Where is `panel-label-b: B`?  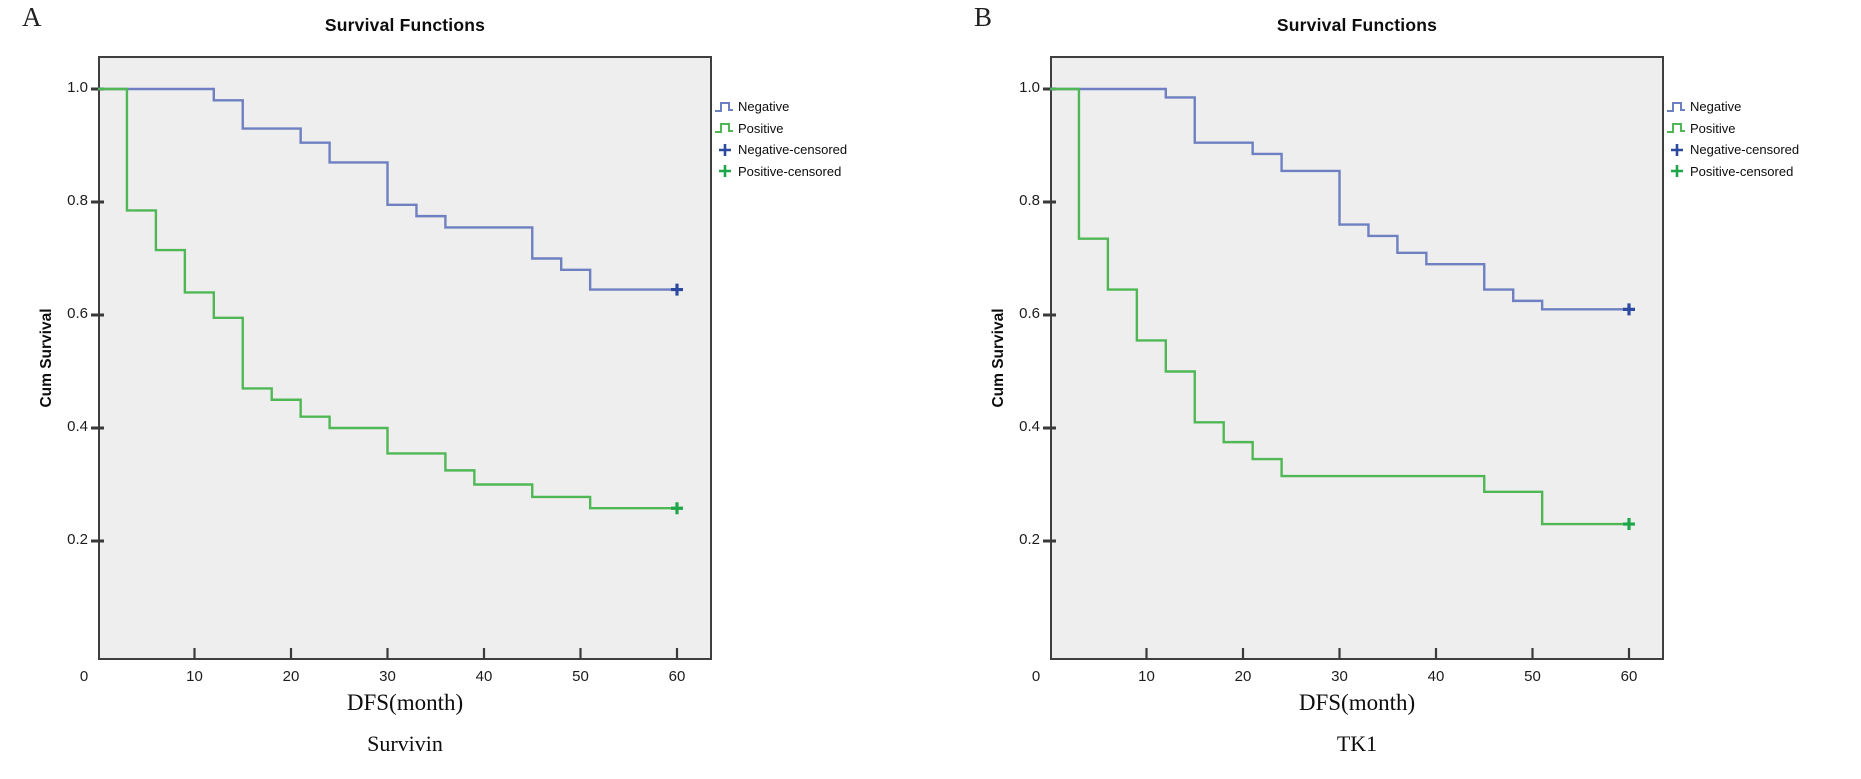 panel-label-b: B is located at coordinates (983, 17).